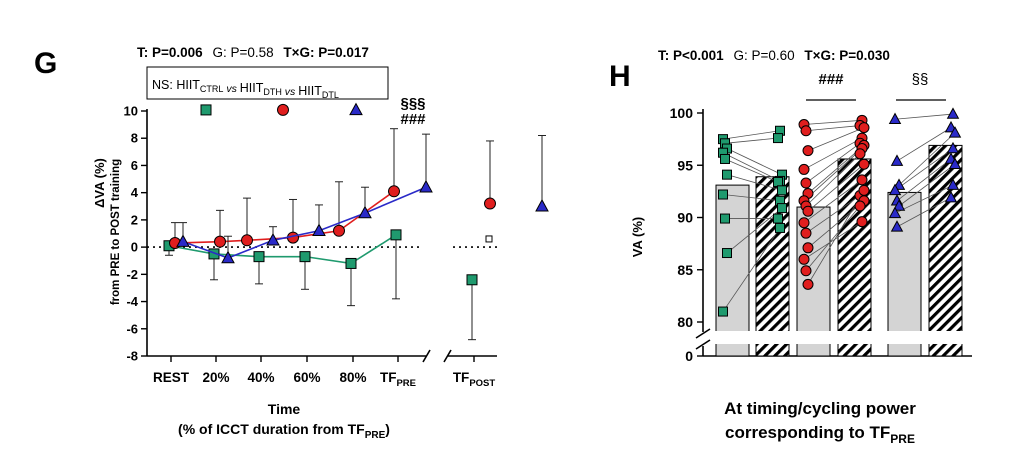 This screenshot has width=1028, height=468. I want to click on panel-g-open-marker, so click(489, 239).